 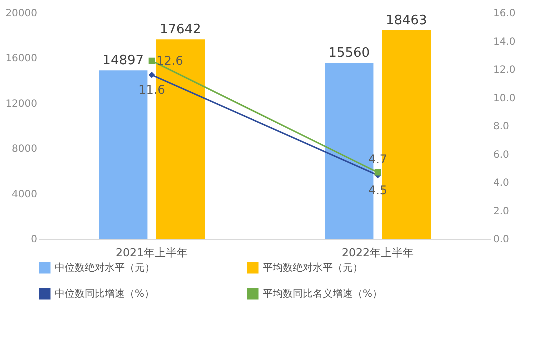 What do you see at coordinates (502, 240) in the screenshot?
I see `y2-tick-label: 0.0` at bounding box center [502, 240].